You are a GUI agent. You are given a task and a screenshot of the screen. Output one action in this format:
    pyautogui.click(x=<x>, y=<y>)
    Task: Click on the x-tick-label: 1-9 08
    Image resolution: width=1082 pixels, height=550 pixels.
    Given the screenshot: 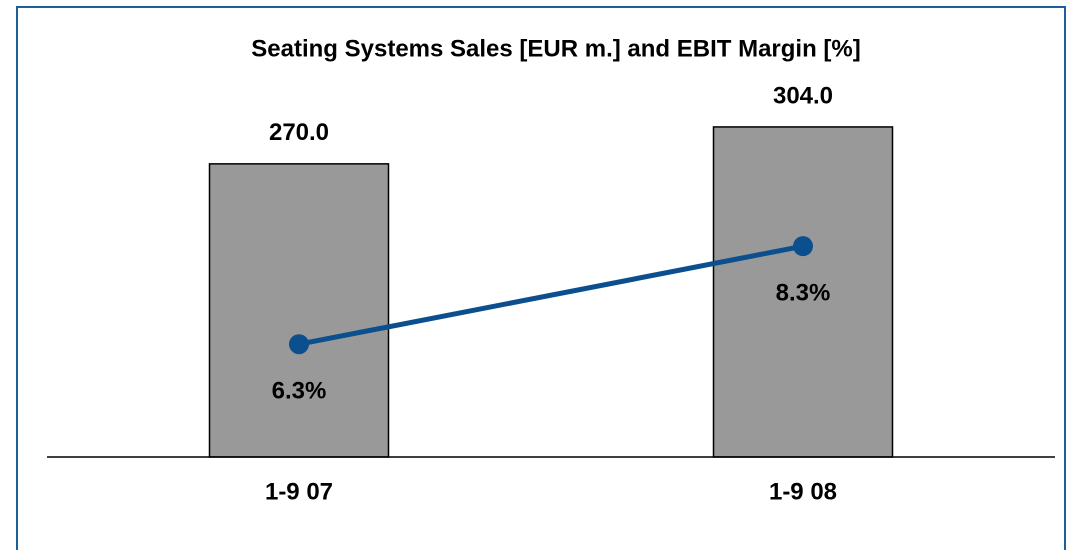 What is the action you would take?
    pyautogui.click(x=803, y=491)
    